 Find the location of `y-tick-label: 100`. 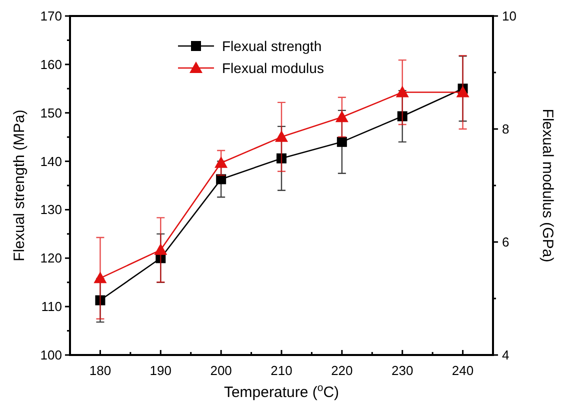

y-tick-label: 100 is located at coordinates (51, 355).